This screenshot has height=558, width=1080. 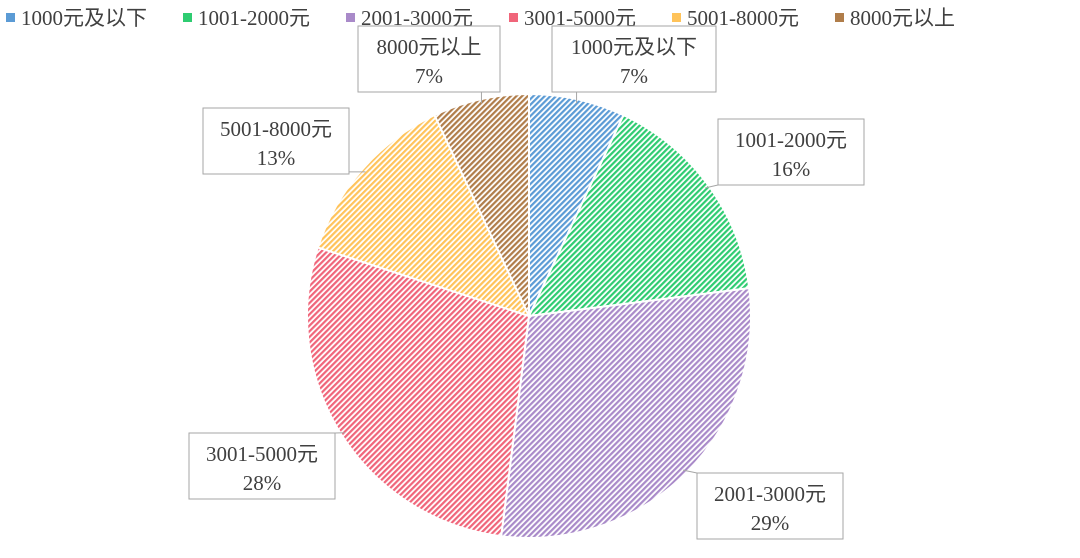 I want to click on legend-label: 8000元以上, so click(x=902, y=18).